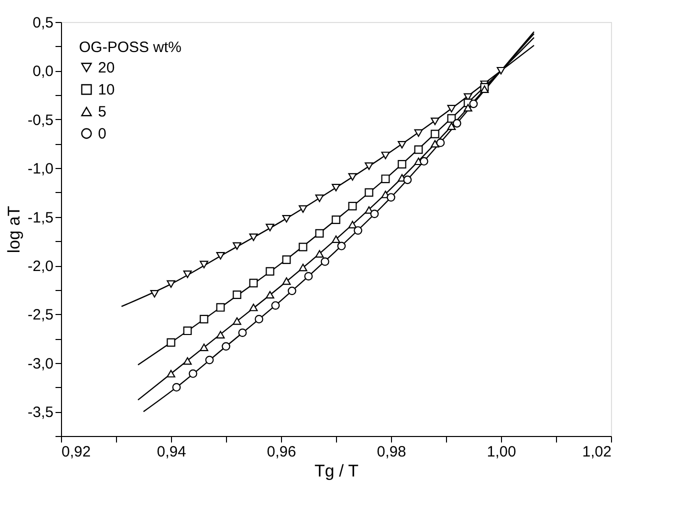 This screenshot has width=688, height=512. What do you see at coordinates (41, 217) in the screenshot?
I see `y-tick-label: -1,5` at bounding box center [41, 217].